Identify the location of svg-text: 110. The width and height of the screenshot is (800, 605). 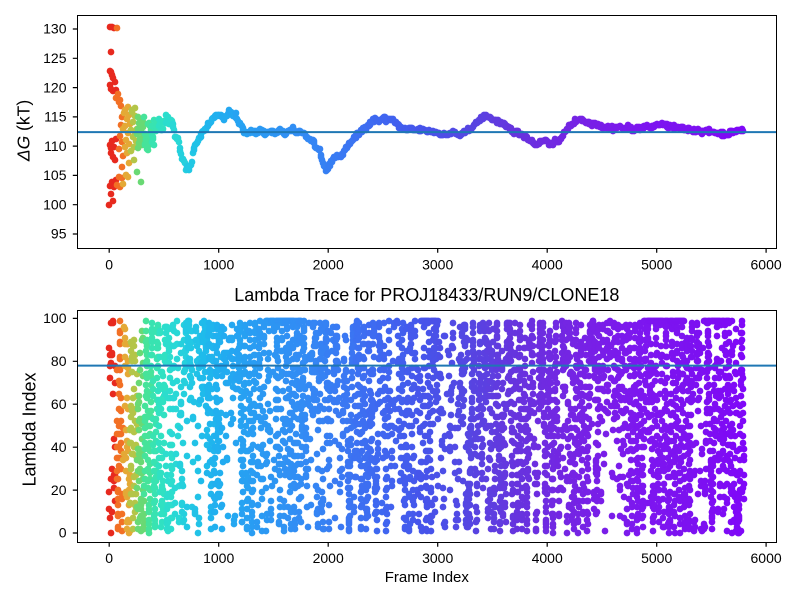
(55, 146).